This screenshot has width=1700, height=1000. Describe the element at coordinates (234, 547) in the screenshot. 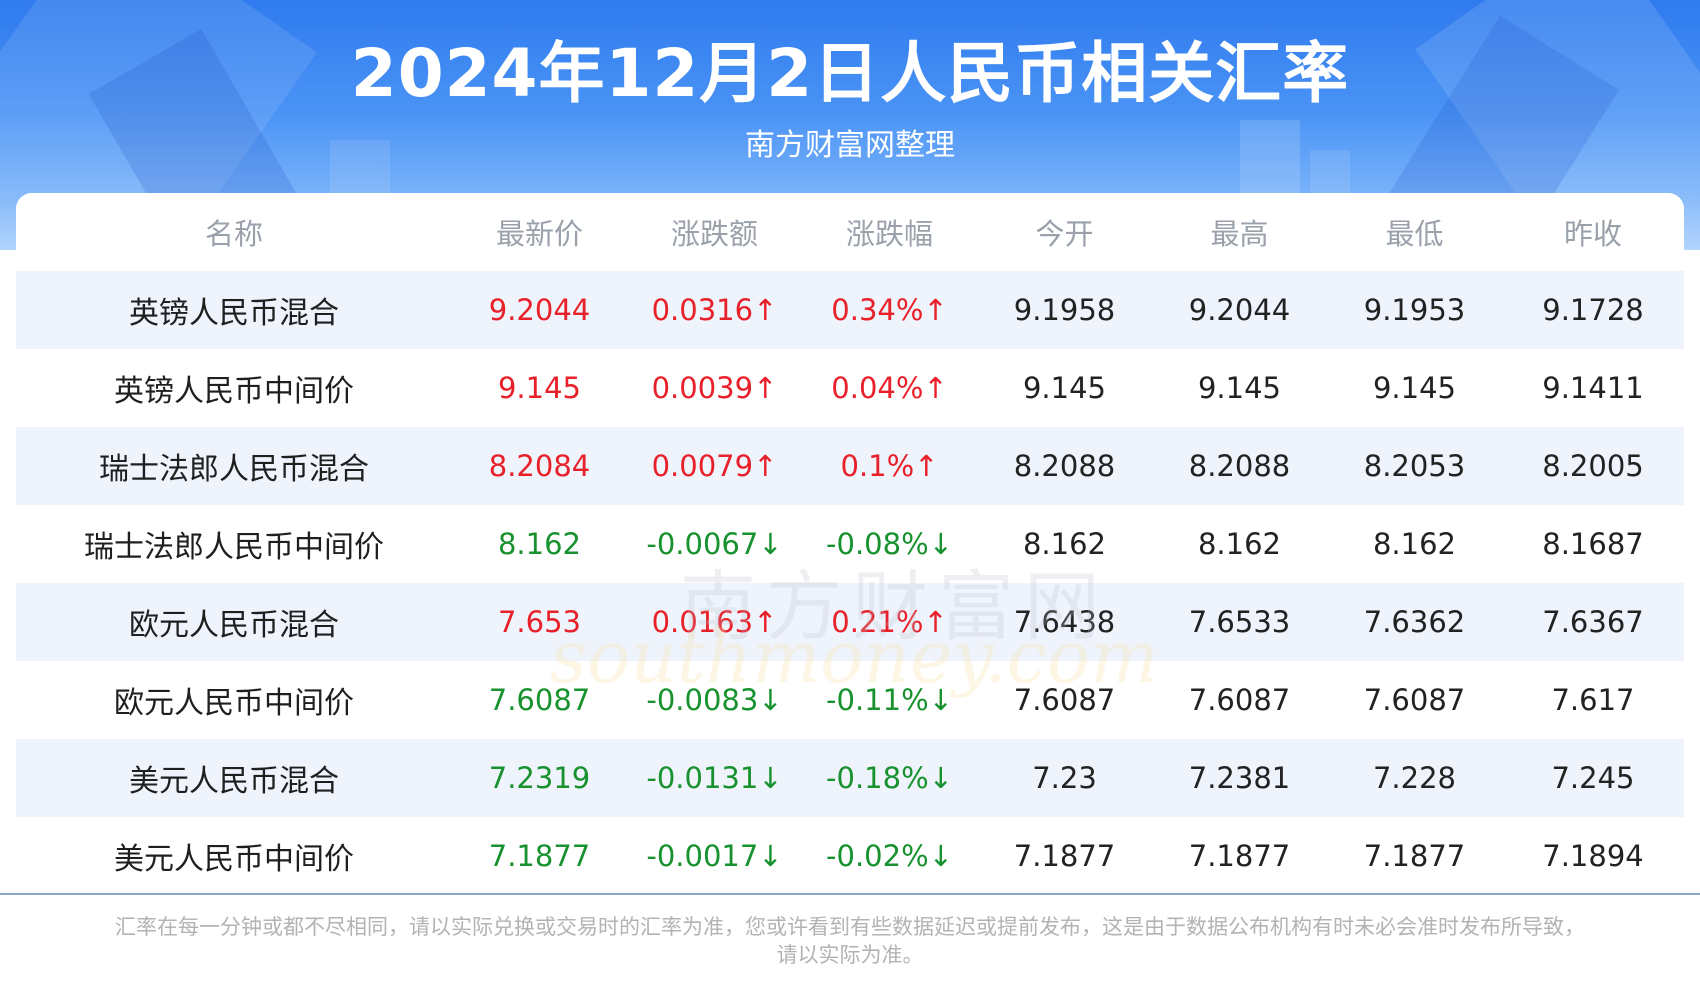

I see `currency-pair-name: 瑞士法郎人民币中间价` at that location.